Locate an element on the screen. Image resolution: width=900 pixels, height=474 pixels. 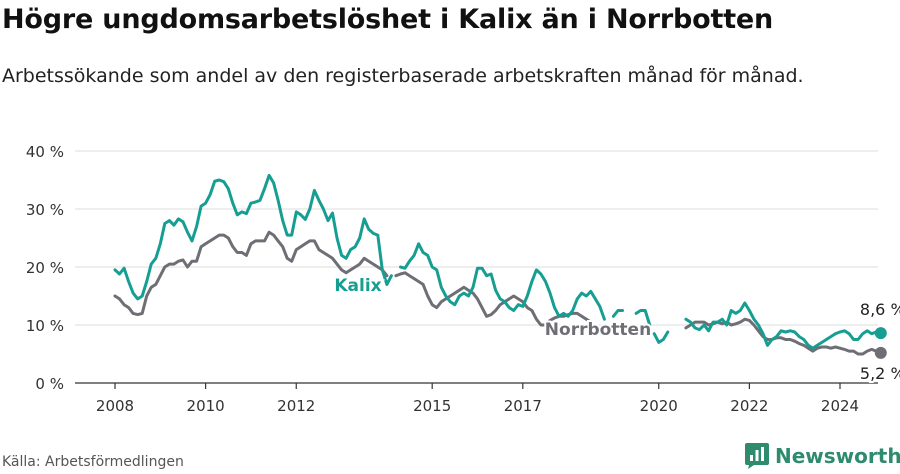
x-tick-label: 2012 is located at coordinates (296, 406).